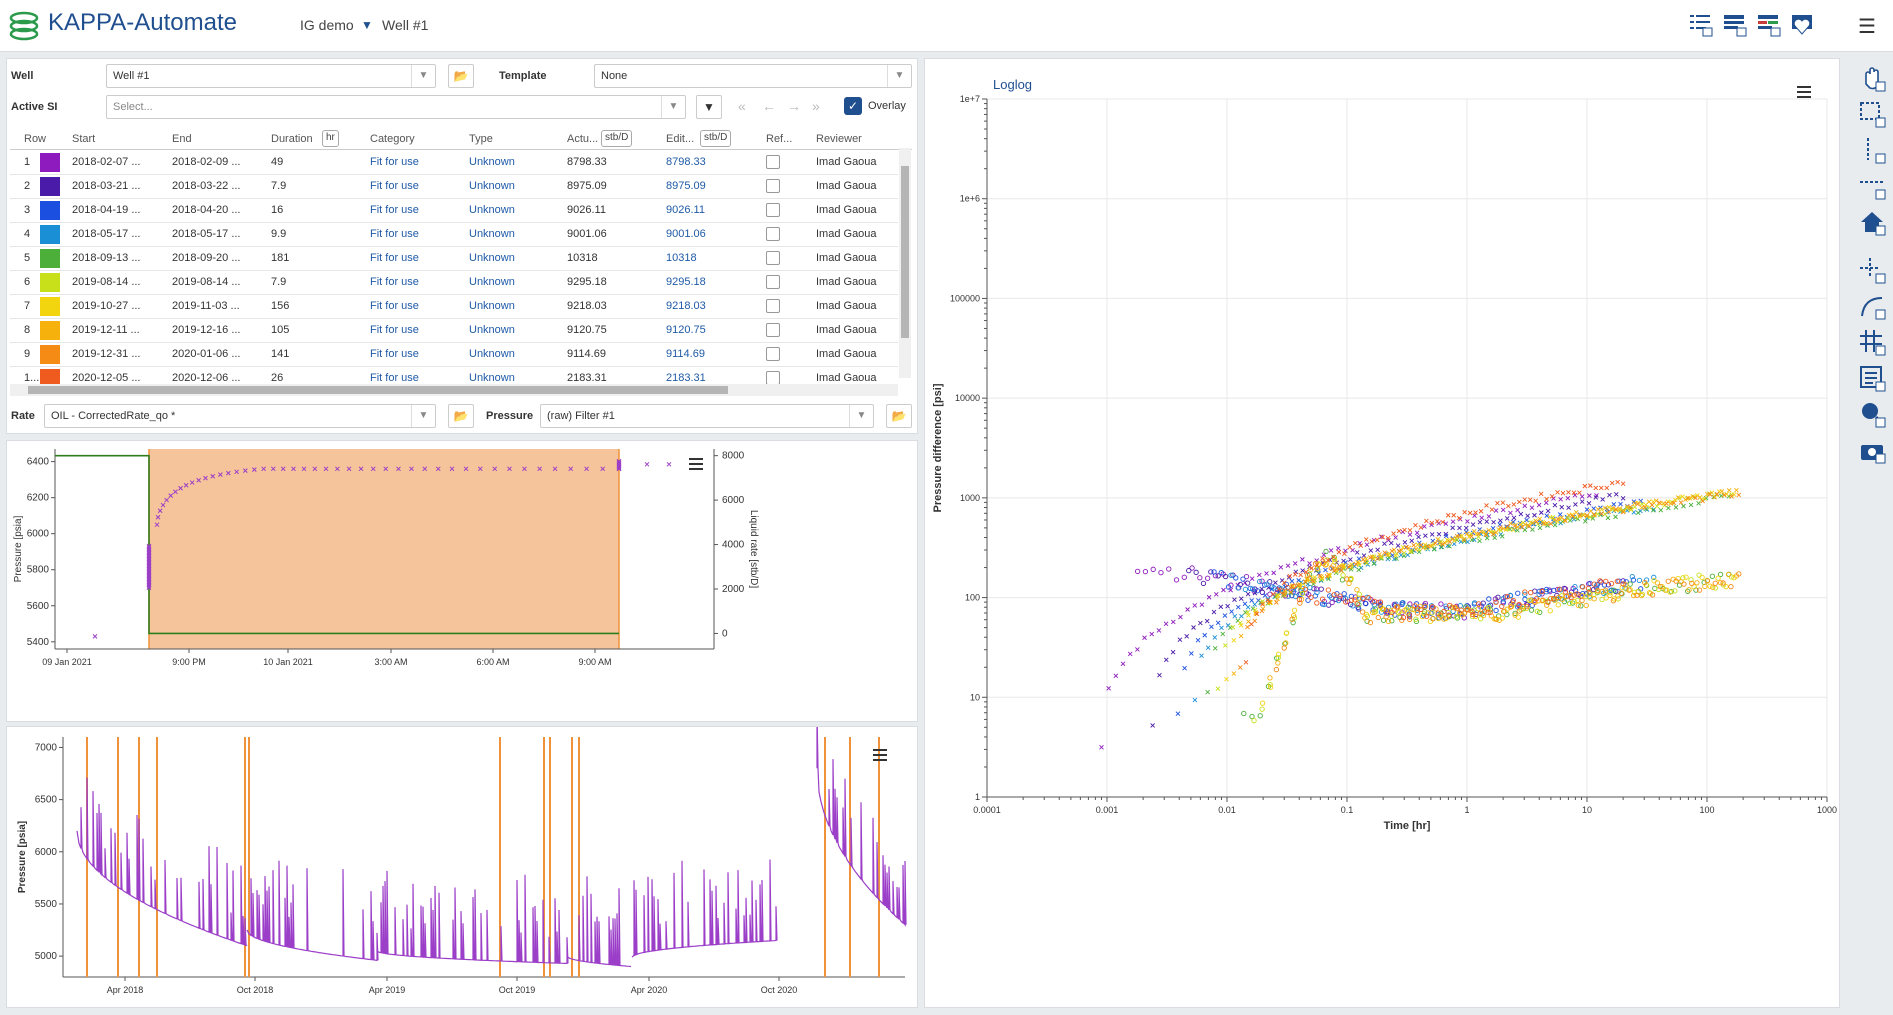 The height and width of the screenshot is (1015, 1893). I want to click on col-start: Start, so click(84, 139).